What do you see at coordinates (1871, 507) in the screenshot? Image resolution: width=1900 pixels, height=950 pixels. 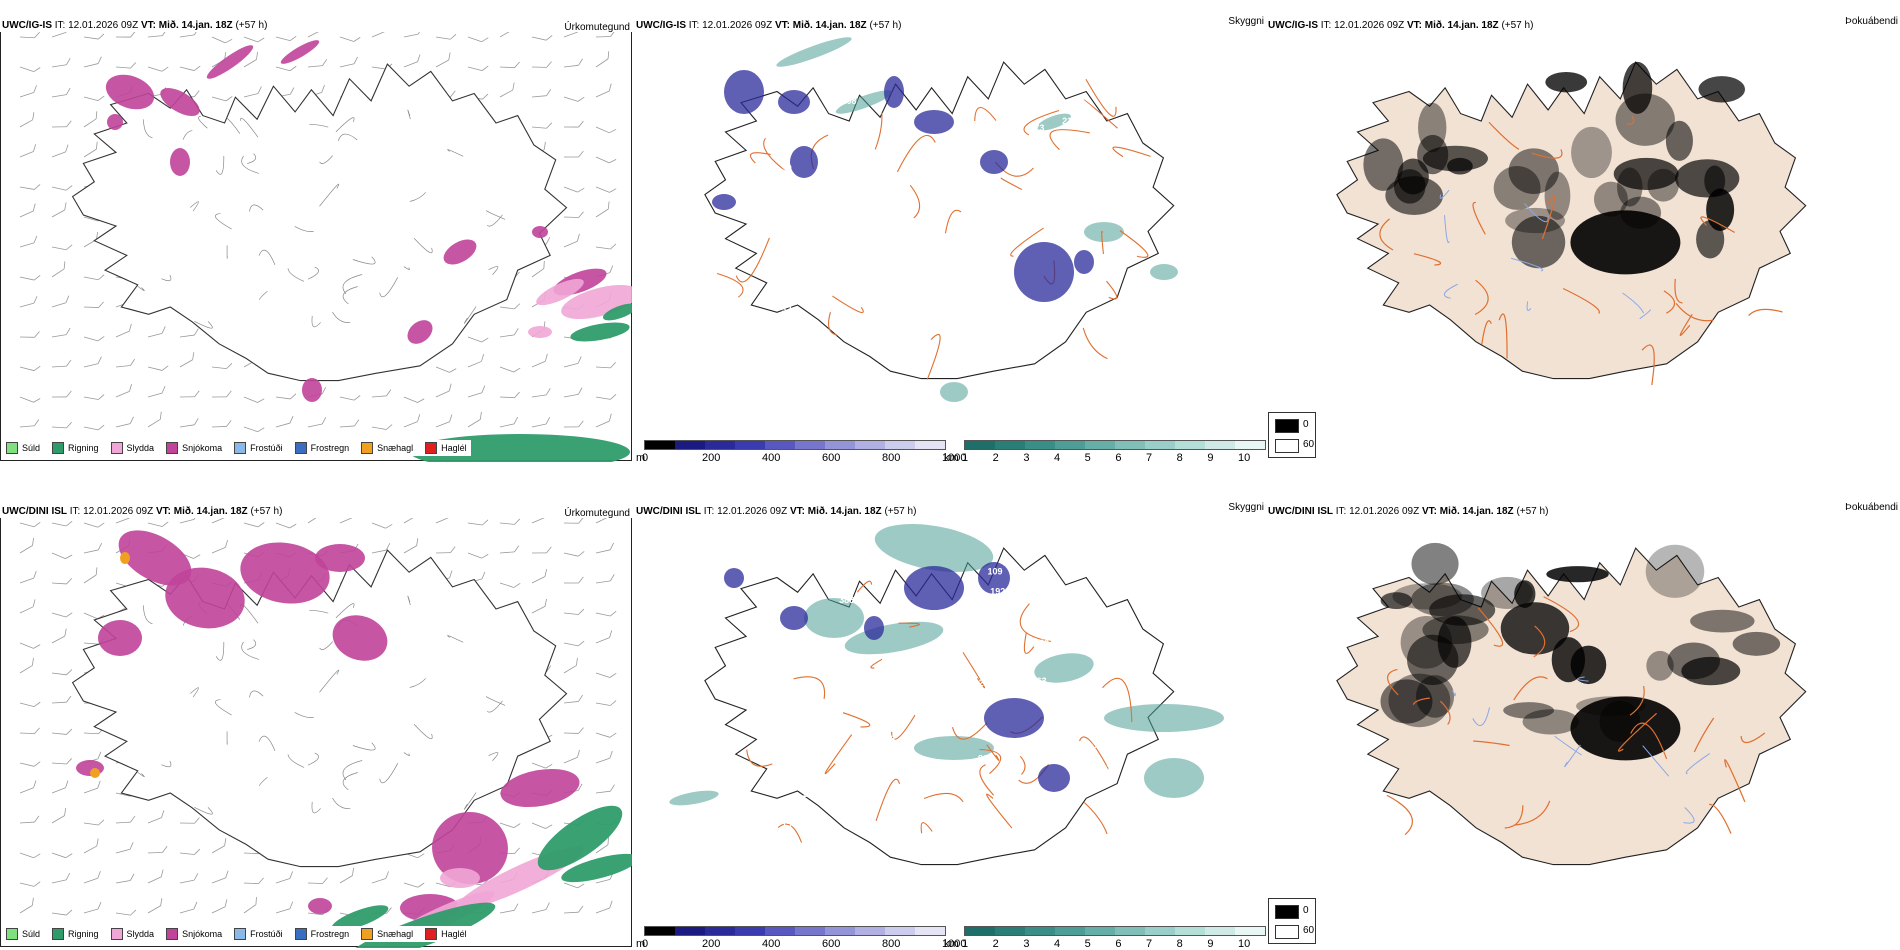 I see `parameter-title: Þokuábendi` at bounding box center [1871, 507].